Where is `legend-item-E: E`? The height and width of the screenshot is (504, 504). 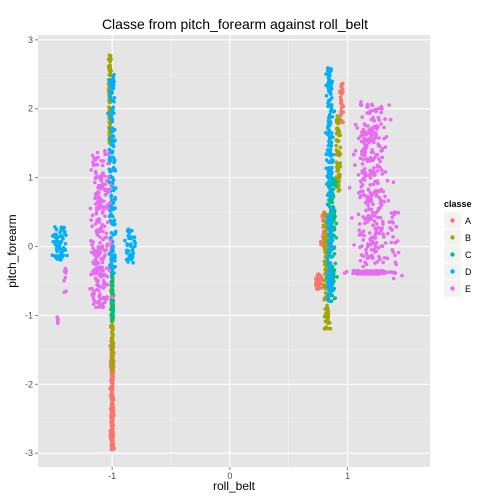
legend-item-E: E is located at coordinates (457, 288).